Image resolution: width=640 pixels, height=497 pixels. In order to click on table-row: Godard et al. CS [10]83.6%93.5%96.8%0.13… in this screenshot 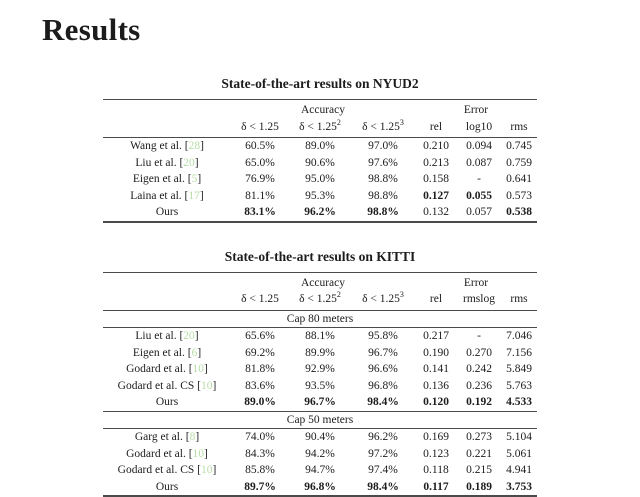, I will do `click(320, 386)`.